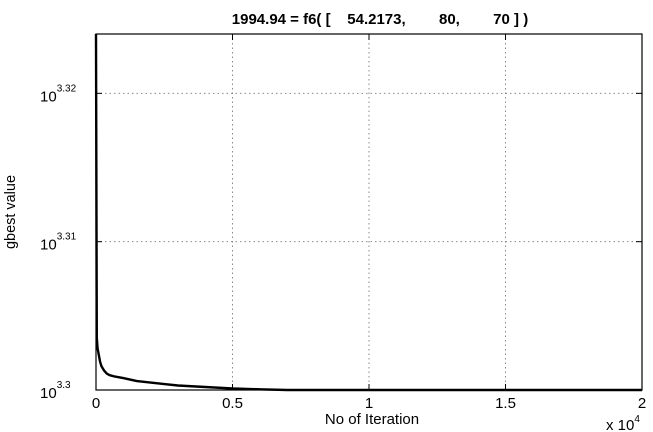  I want to click on y-tick-label: 103.32, so click(58, 94).